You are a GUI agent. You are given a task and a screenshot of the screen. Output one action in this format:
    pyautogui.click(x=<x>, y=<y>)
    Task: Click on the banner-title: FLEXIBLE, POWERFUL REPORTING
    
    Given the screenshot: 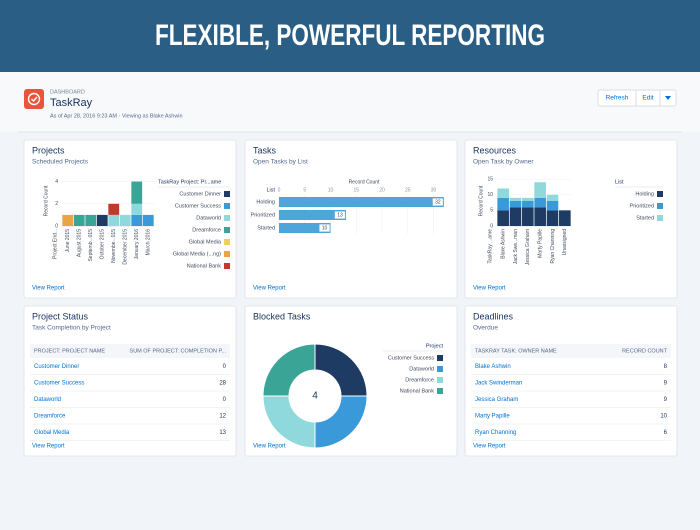 What is the action you would take?
    pyautogui.click(x=350, y=35)
    